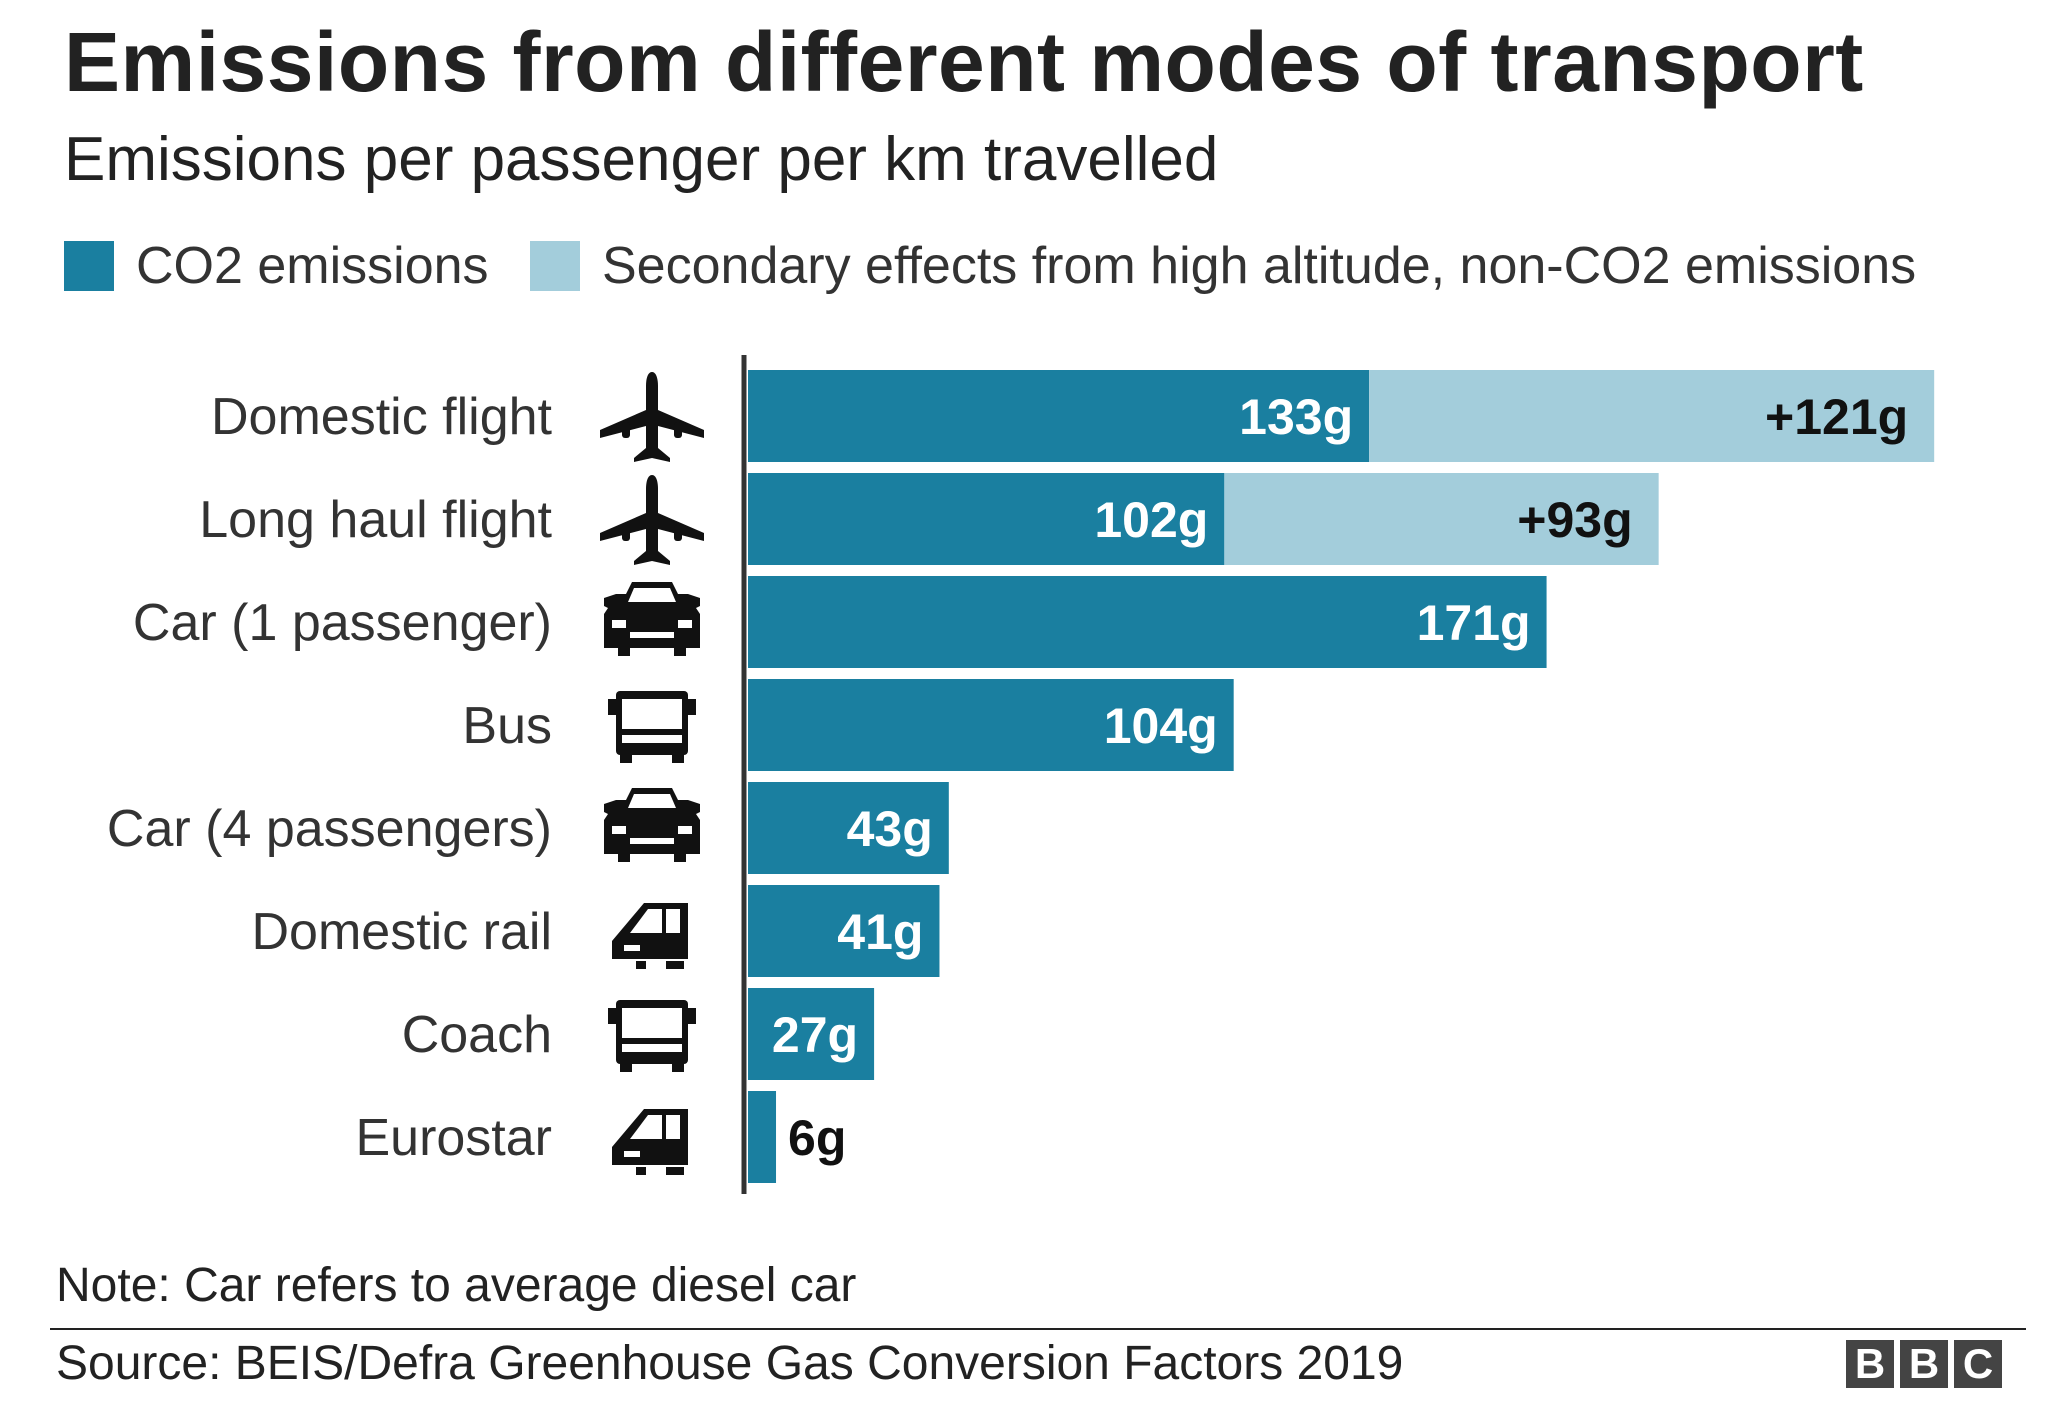  What do you see at coordinates (1161, 726) in the screenshot?
I see `value-label-co2: 104g` at bounding box center [1161, 726].